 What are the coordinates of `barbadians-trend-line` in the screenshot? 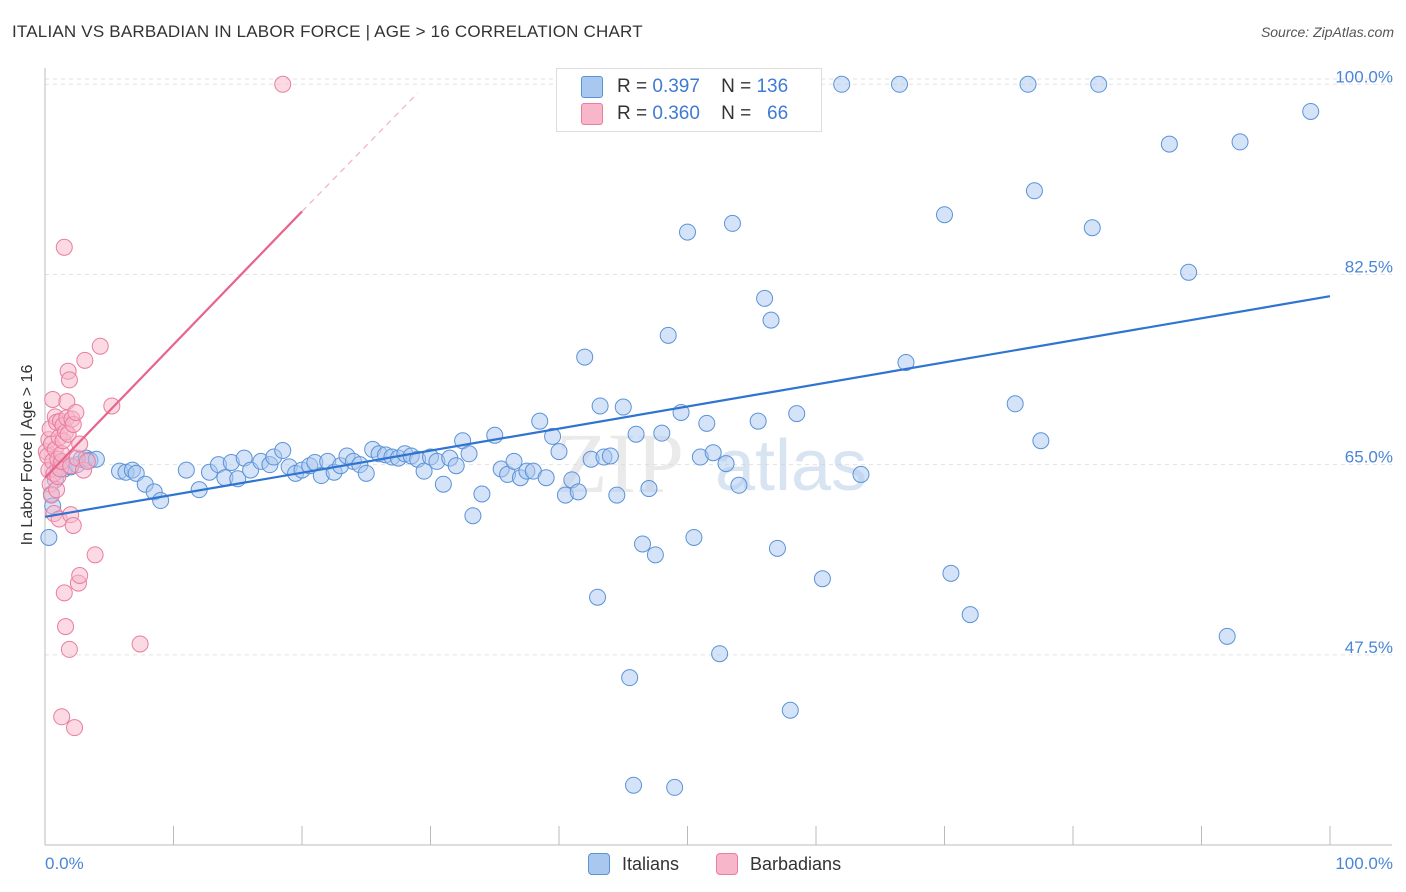 It's located at (173, 344).